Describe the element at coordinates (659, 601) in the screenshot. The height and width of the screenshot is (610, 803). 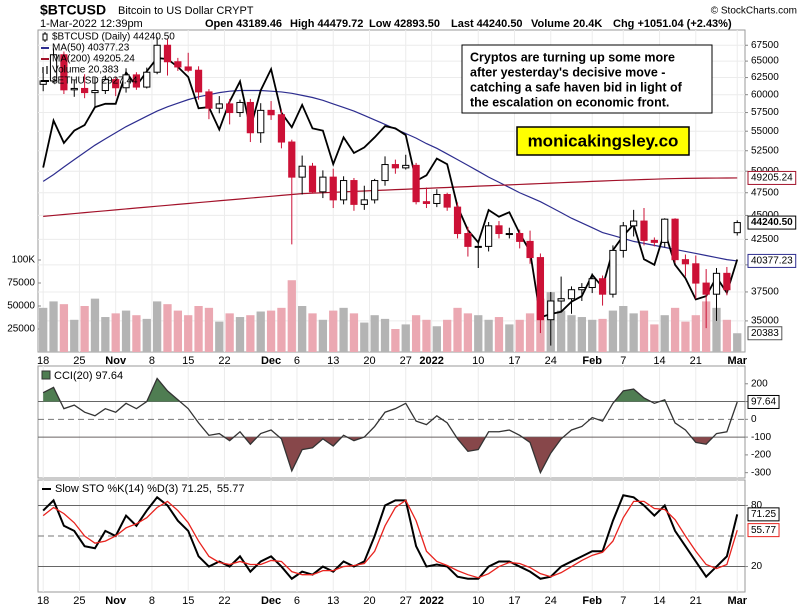
I see `x-tick-label: 14` at that location.